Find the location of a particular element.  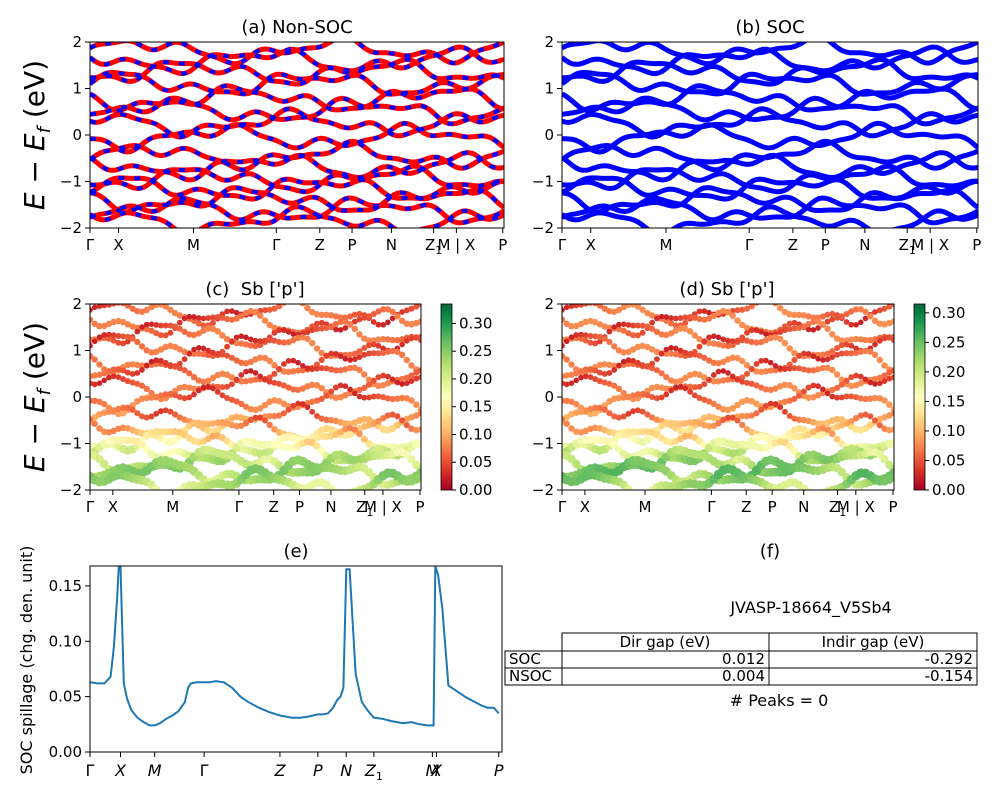

y-tick-label: 0.00 is located at coordinates (65, 752).